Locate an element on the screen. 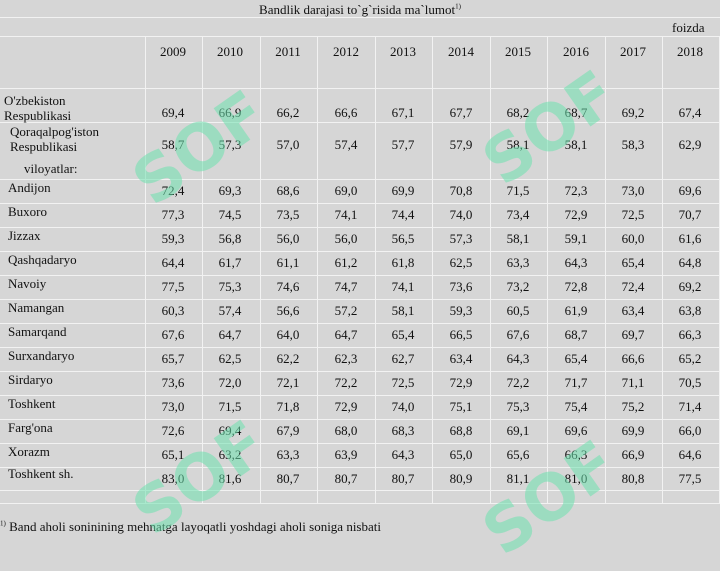 The height and width of the screenshot is (571, 720). year-header-cell: 2014 is located at coordinates (461, 51).